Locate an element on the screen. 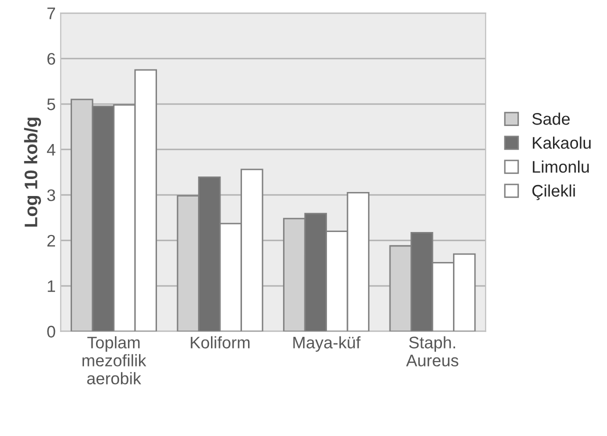 The width and height of the screenshot is (607, 436). y-tick-label: 4 is located at coordinates (51, 150).